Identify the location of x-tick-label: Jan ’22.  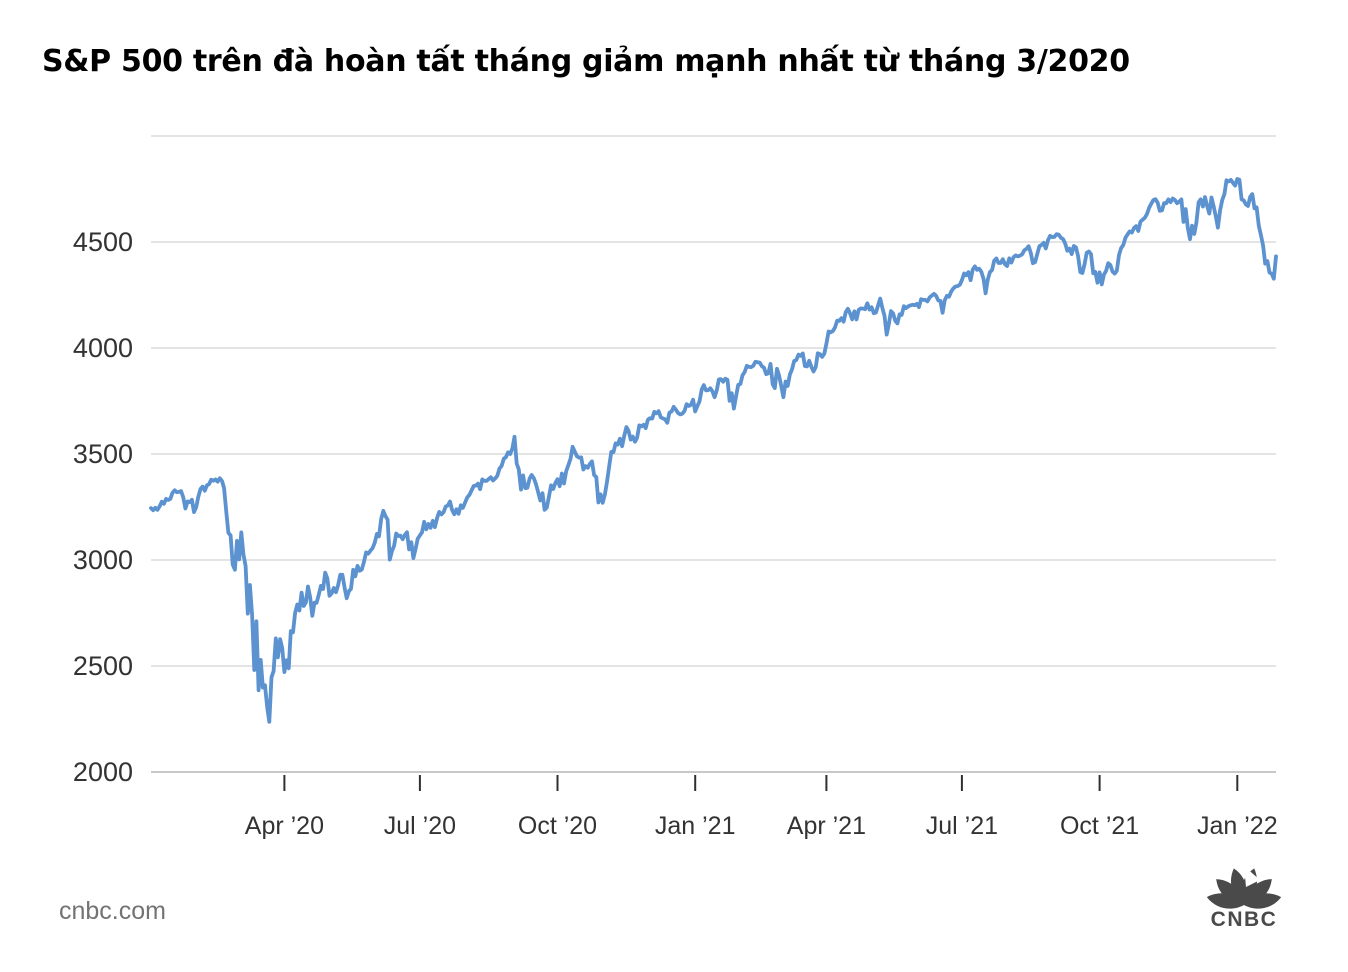
(1237, 826).